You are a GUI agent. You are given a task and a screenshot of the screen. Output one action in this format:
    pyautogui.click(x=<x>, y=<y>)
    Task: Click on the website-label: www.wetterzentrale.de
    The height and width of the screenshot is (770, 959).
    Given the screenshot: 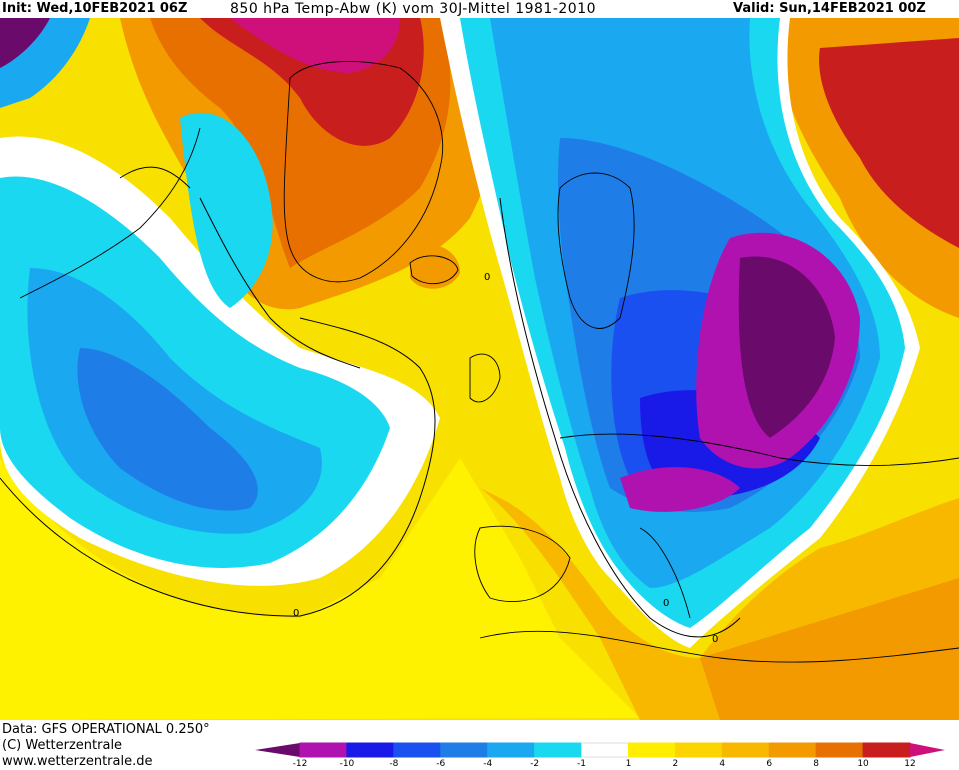 What is the action you would take?
    pyautogui.click(x=77, y=761)
    